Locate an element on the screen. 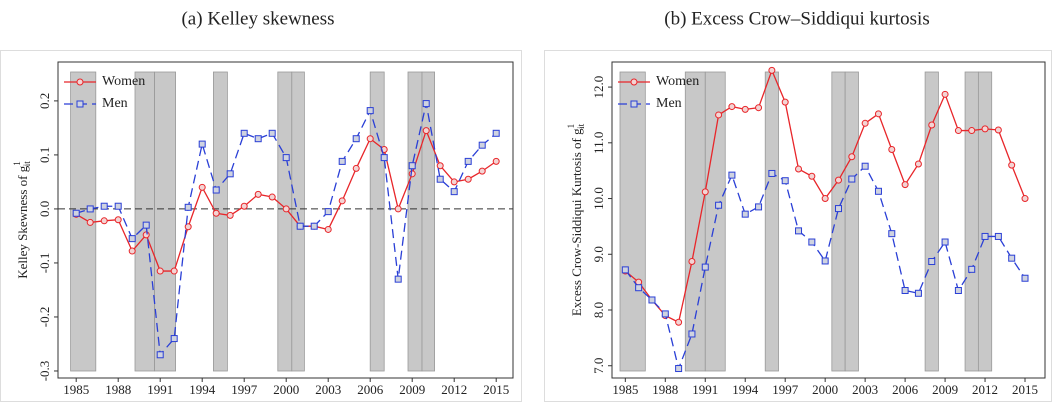 This screenshot has width=1052, height=402. x-tick-label: 2012 is located at coordinates (985, 389).